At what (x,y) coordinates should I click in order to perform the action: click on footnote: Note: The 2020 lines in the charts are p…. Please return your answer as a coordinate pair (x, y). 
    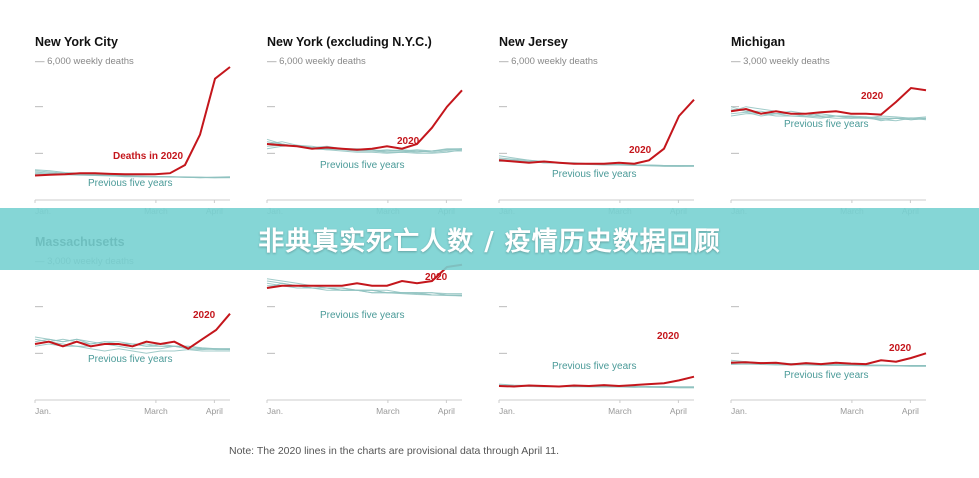
    Looking at the image, I should click on (394, 451).